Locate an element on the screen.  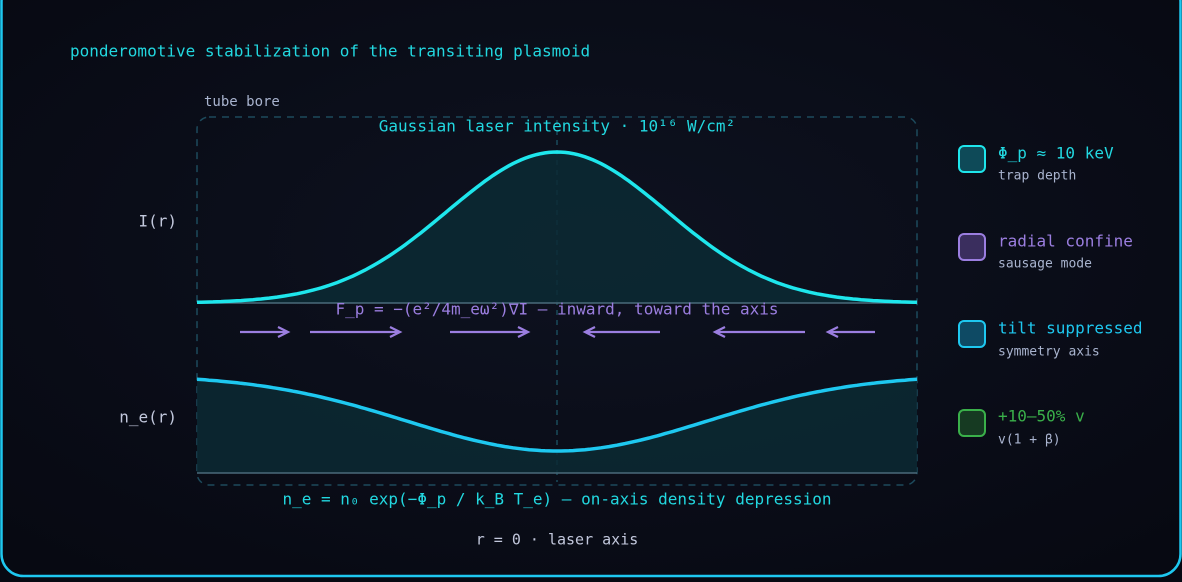
intensity-title: Gaussian laser intensity · 10¹⁶ W/cm² is located at coordinates (557, 126).